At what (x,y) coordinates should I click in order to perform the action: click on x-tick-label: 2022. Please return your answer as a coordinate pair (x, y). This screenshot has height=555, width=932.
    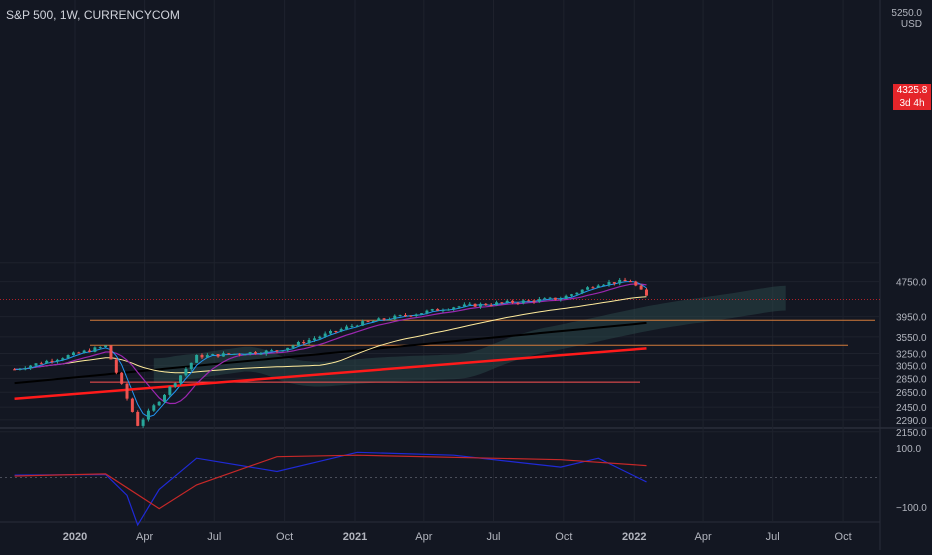
    Looking at the image, I should click on (634, 537).